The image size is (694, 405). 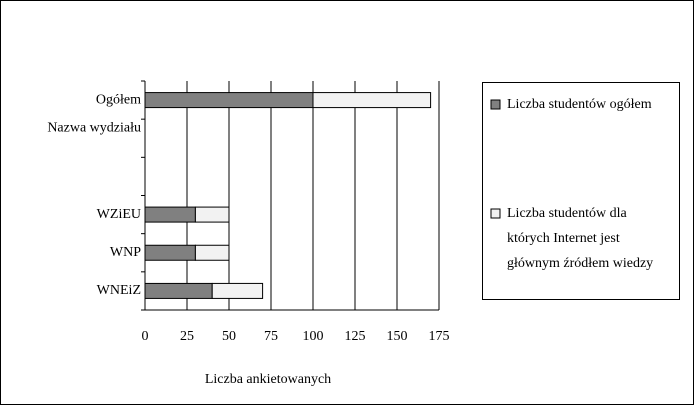 What do you see at coordinates (187, 336) in the screenshot?
I see `x-tick-label: 25` at bounding box center [187, 336].